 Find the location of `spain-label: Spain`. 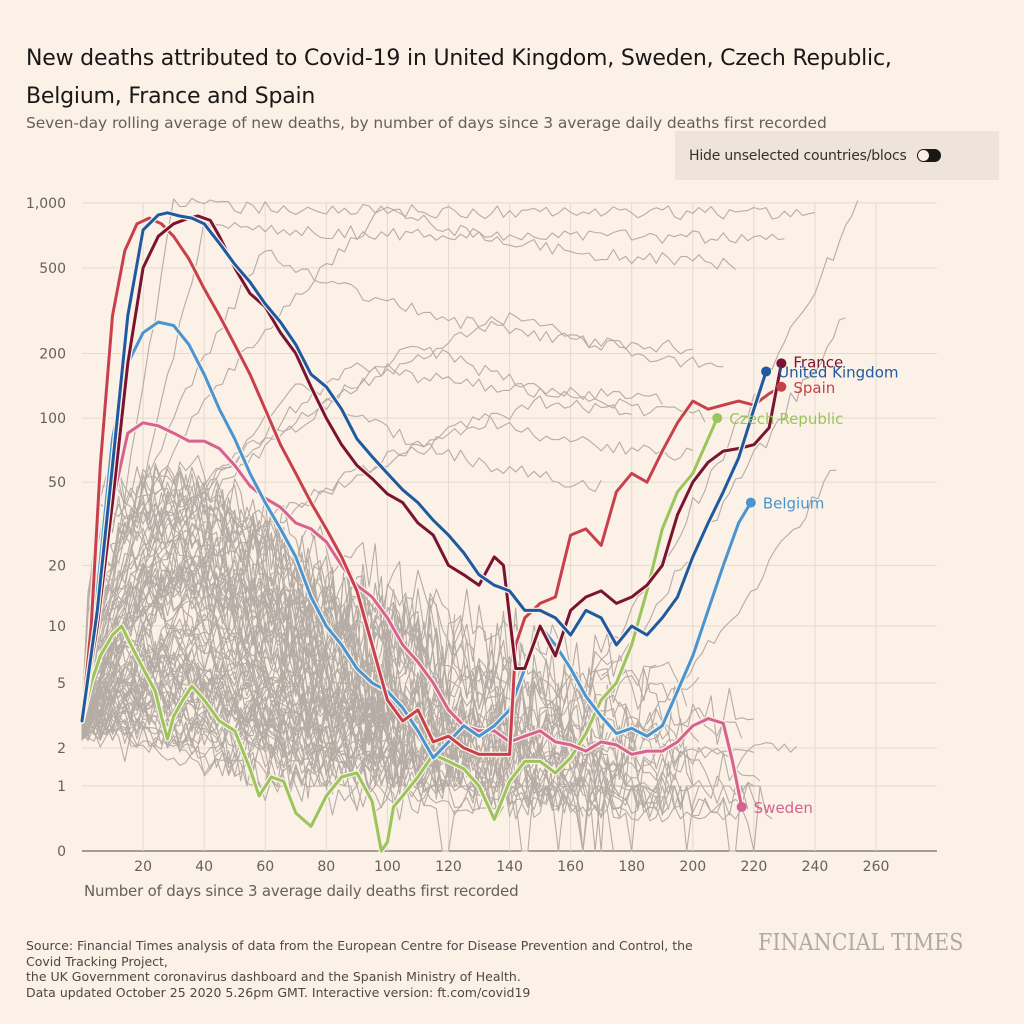

spain-label: Spain is located at coordinates (814, 388).